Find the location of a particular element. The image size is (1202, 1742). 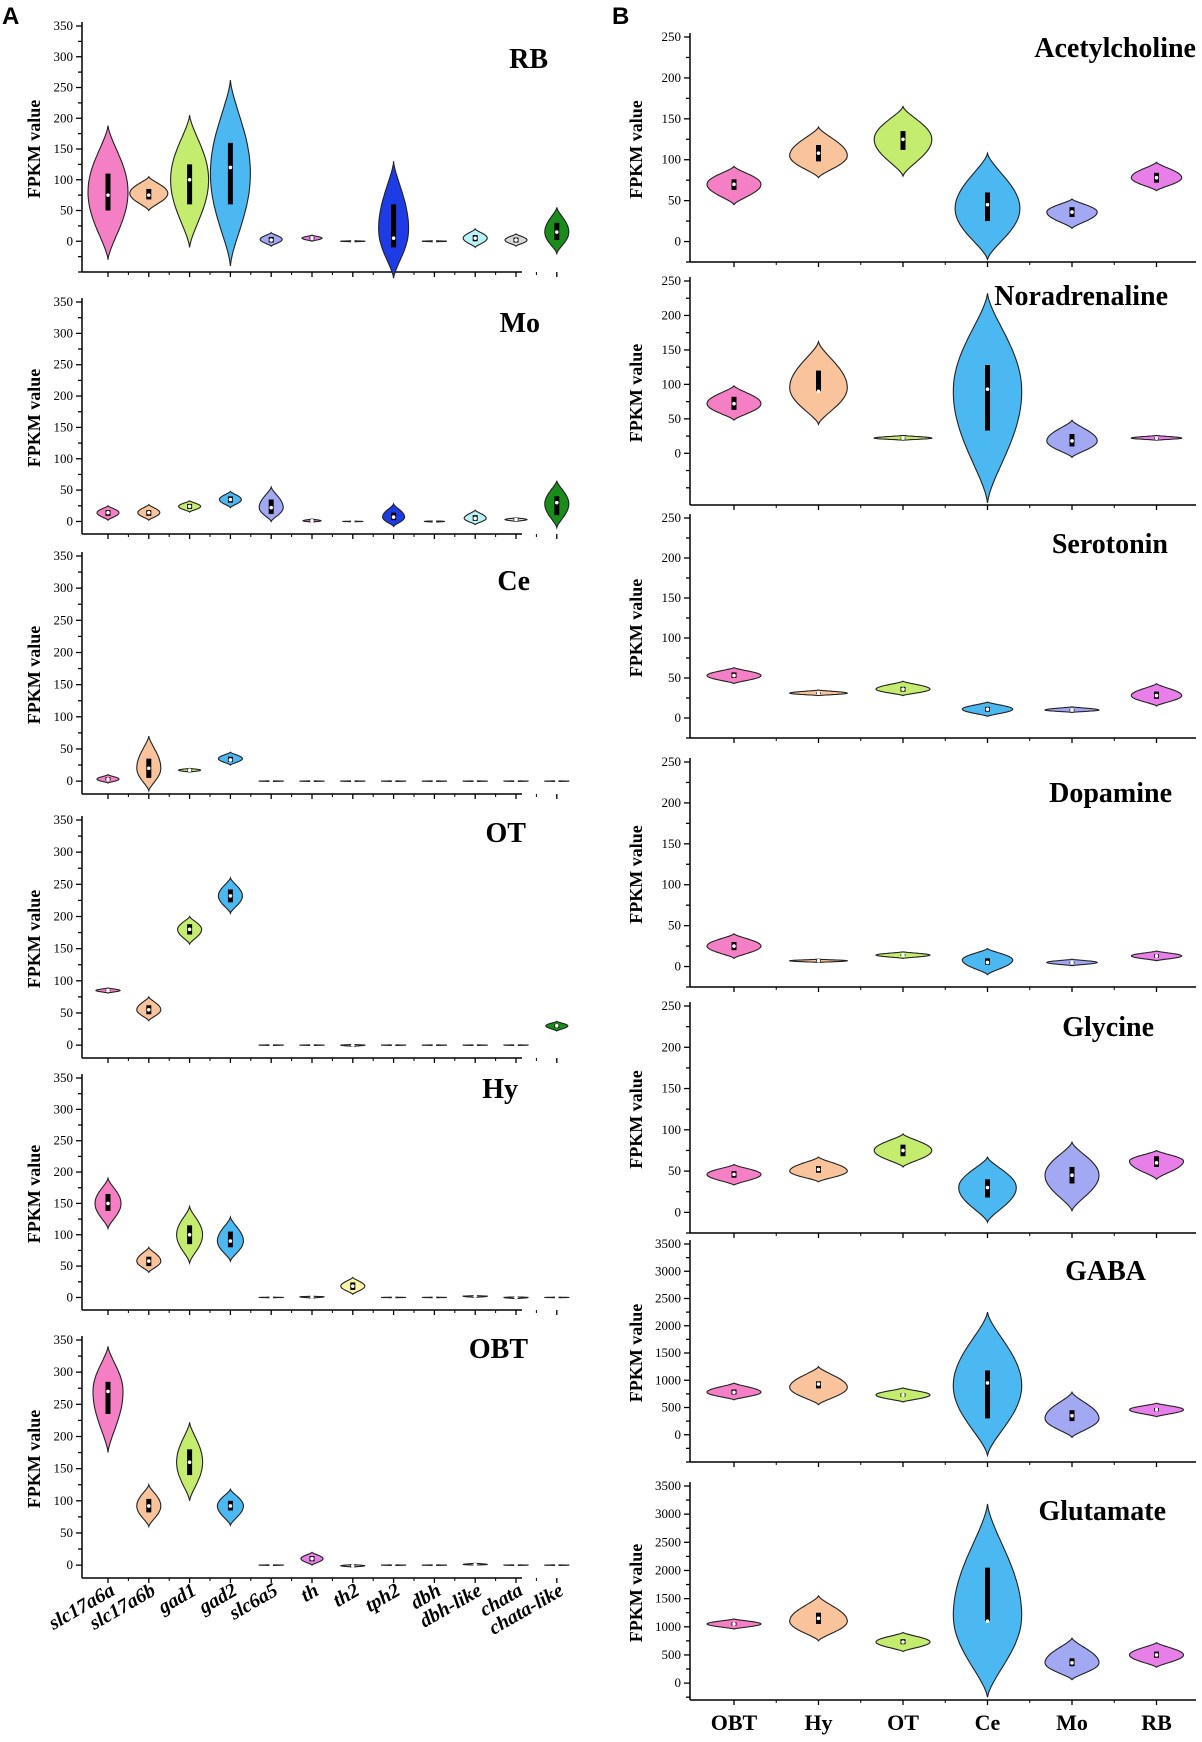

panel-title: Glycine is located at coordinates (1108, 1027).